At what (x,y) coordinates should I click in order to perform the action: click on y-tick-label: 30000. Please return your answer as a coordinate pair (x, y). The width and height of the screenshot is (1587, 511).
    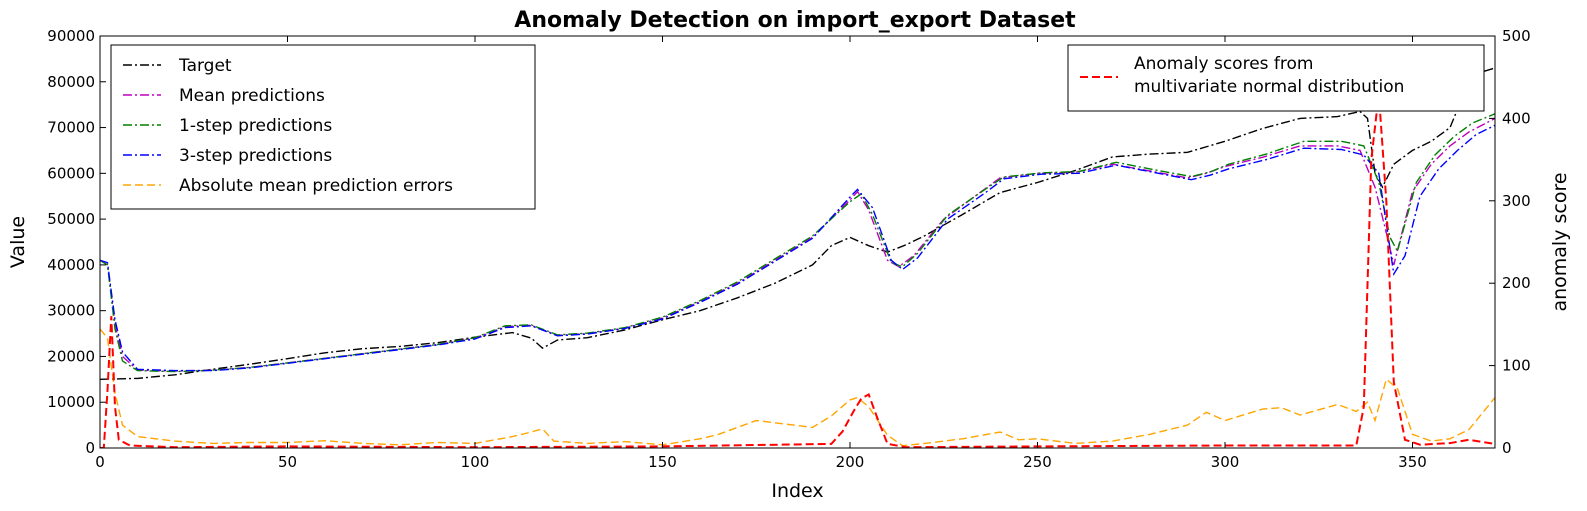
    Looking at the image, I should click on (71, 311).